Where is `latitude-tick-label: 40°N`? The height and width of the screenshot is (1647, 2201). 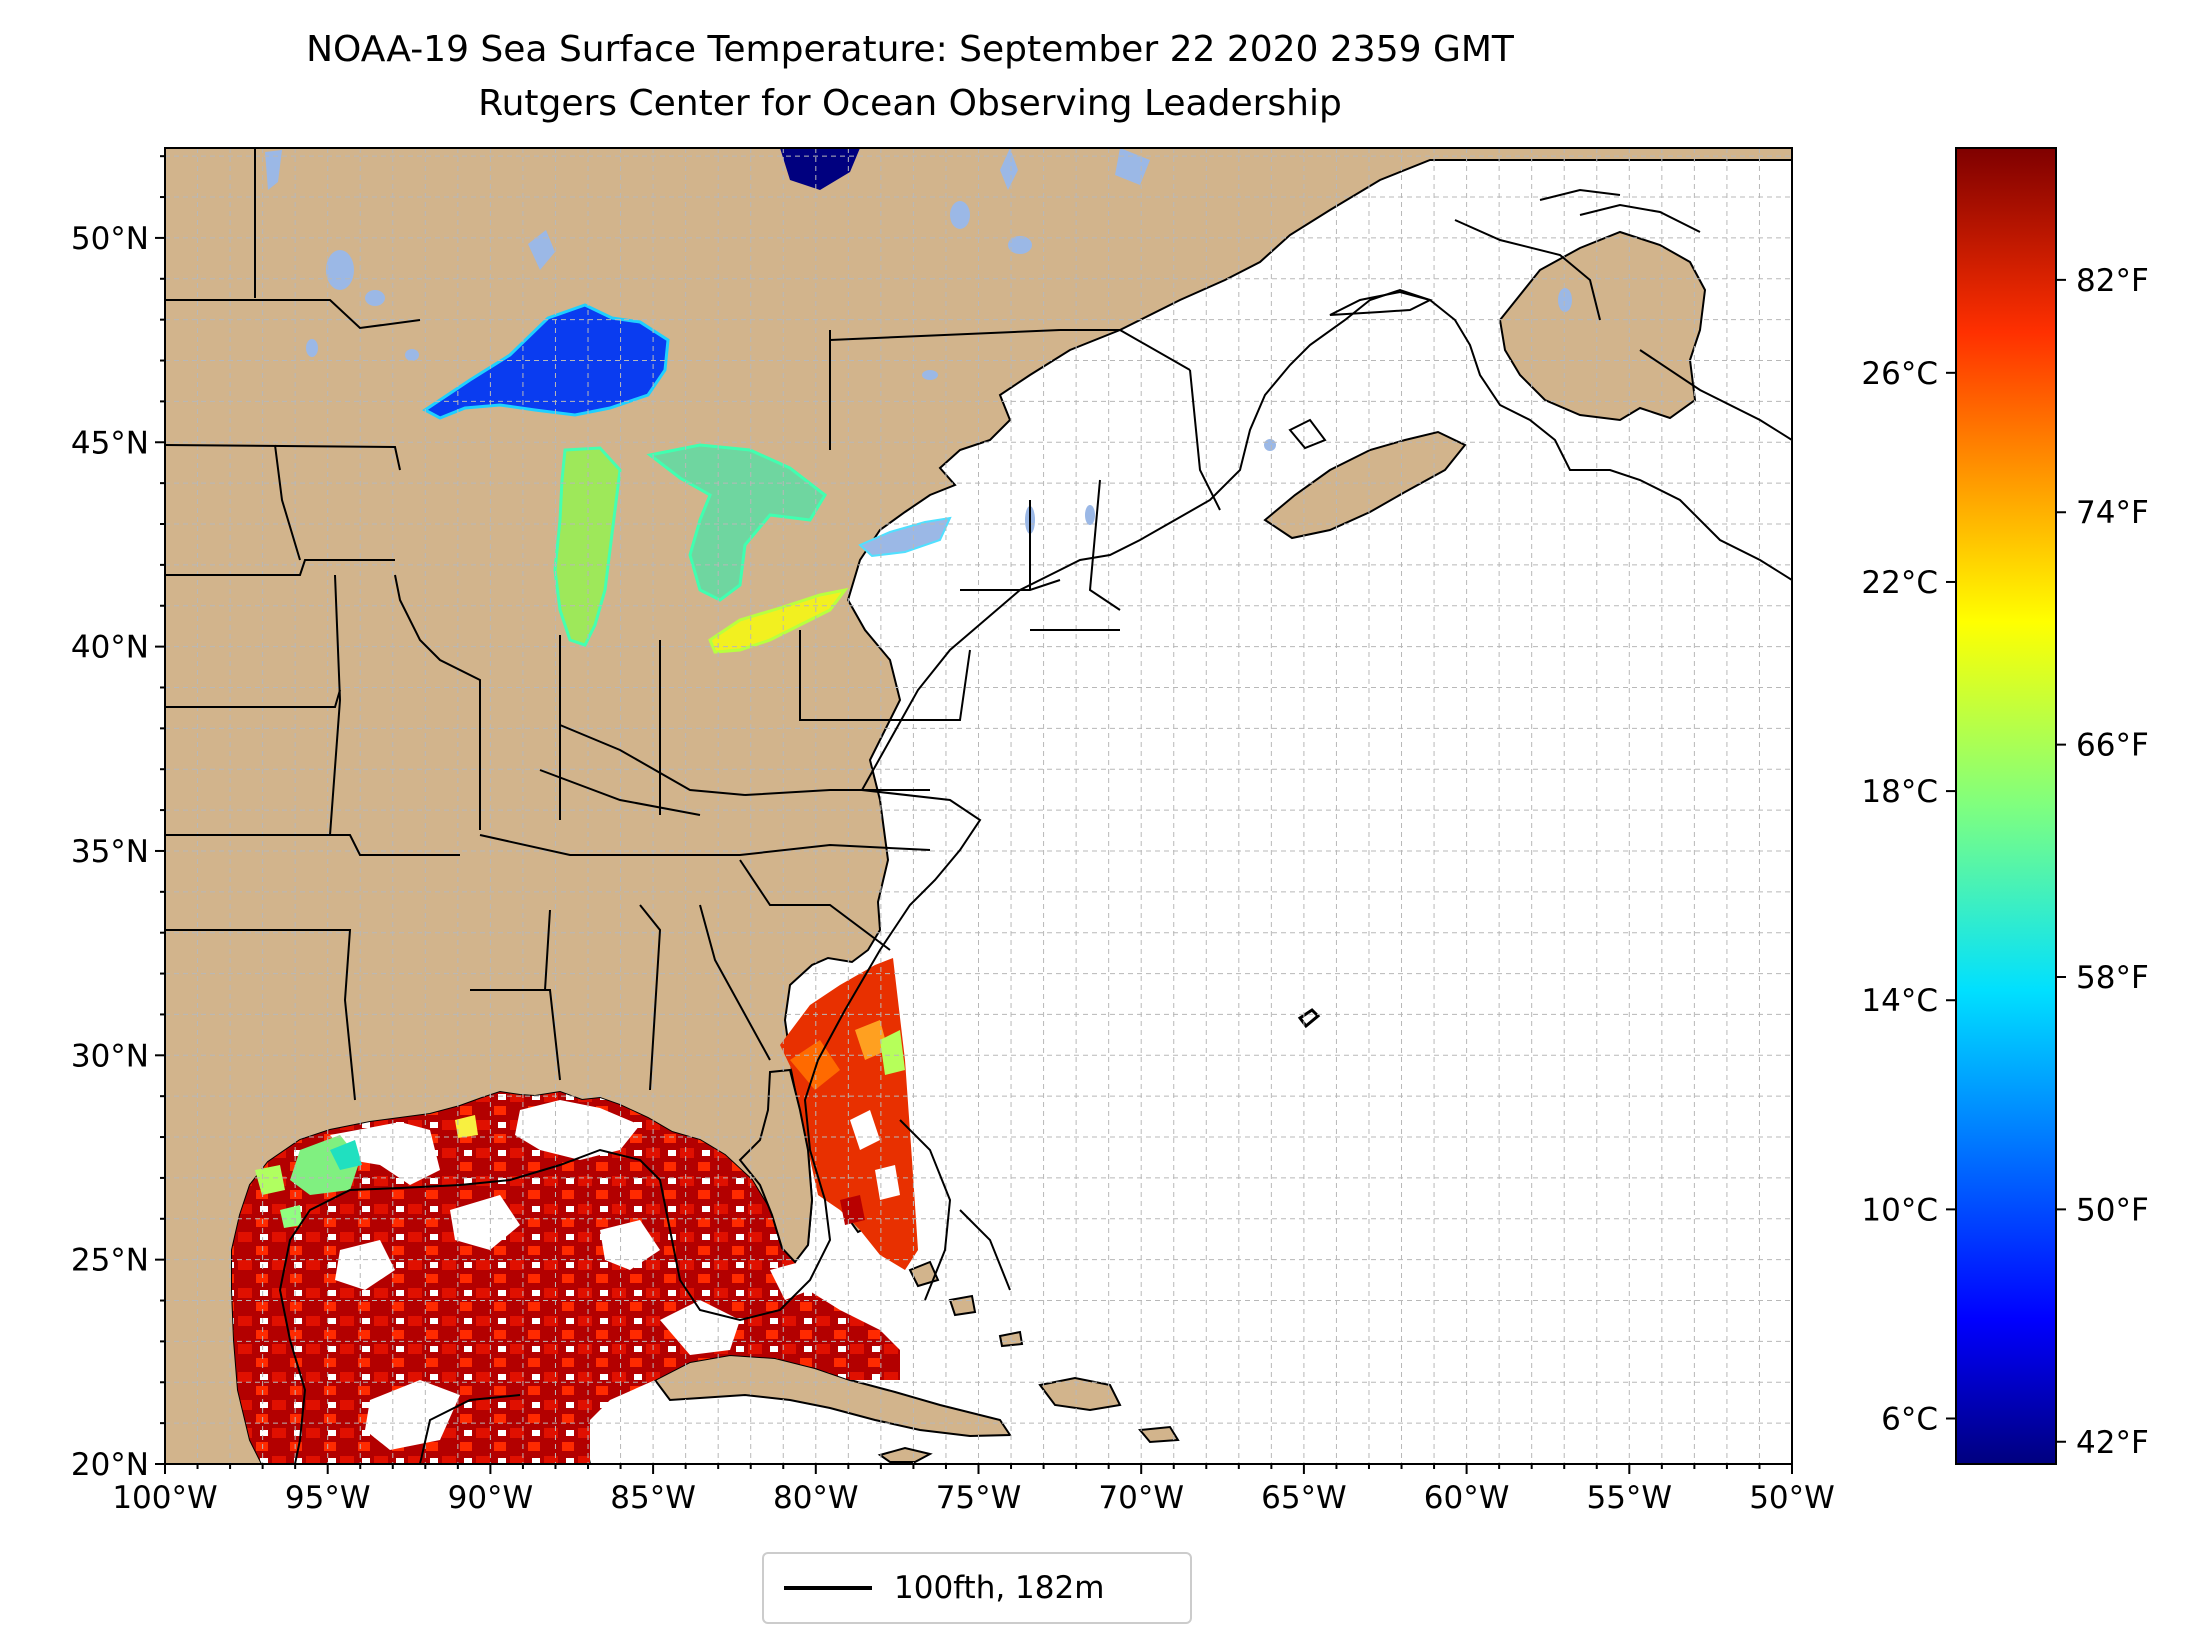 latitude-tick-label: 40°N is located at coordinates (110, 648).